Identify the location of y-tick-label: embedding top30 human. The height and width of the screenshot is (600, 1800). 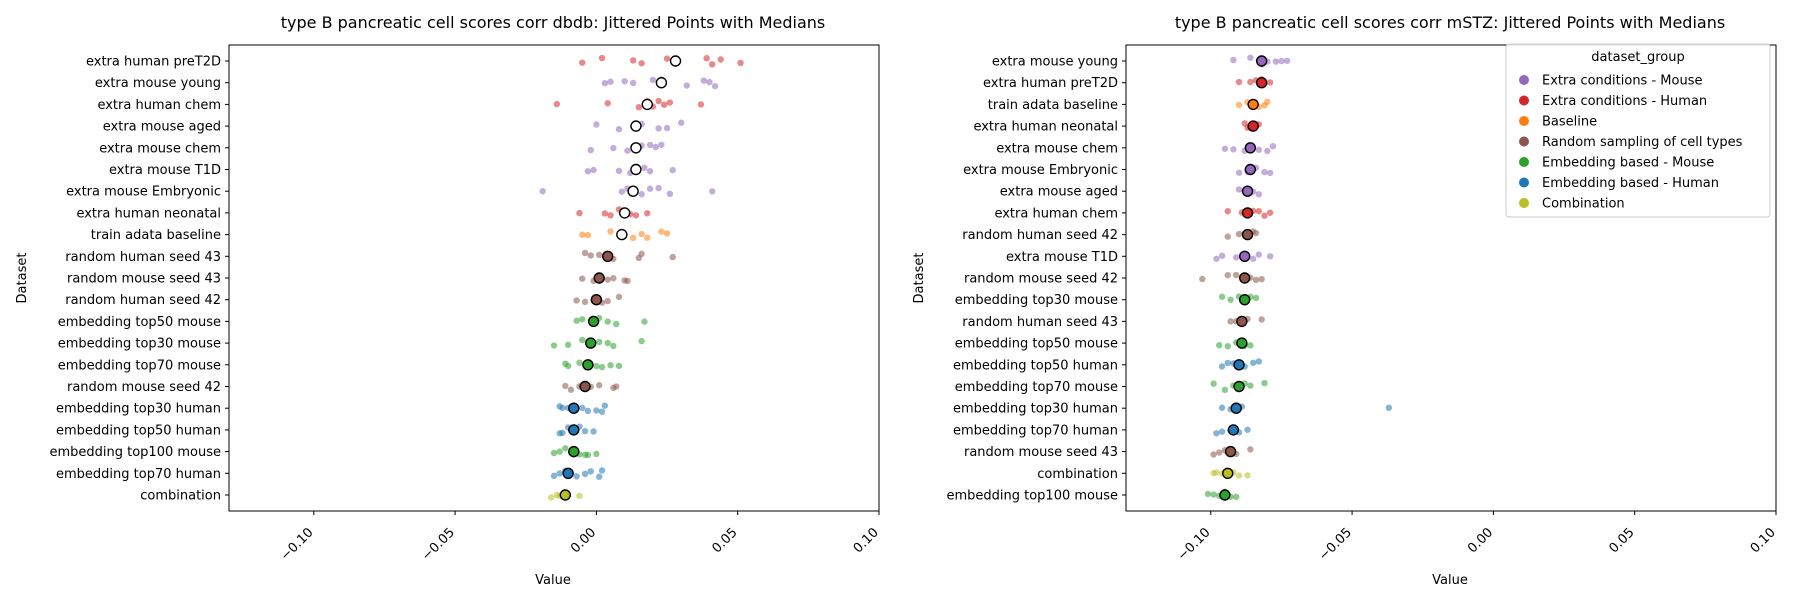
(1035, 409).